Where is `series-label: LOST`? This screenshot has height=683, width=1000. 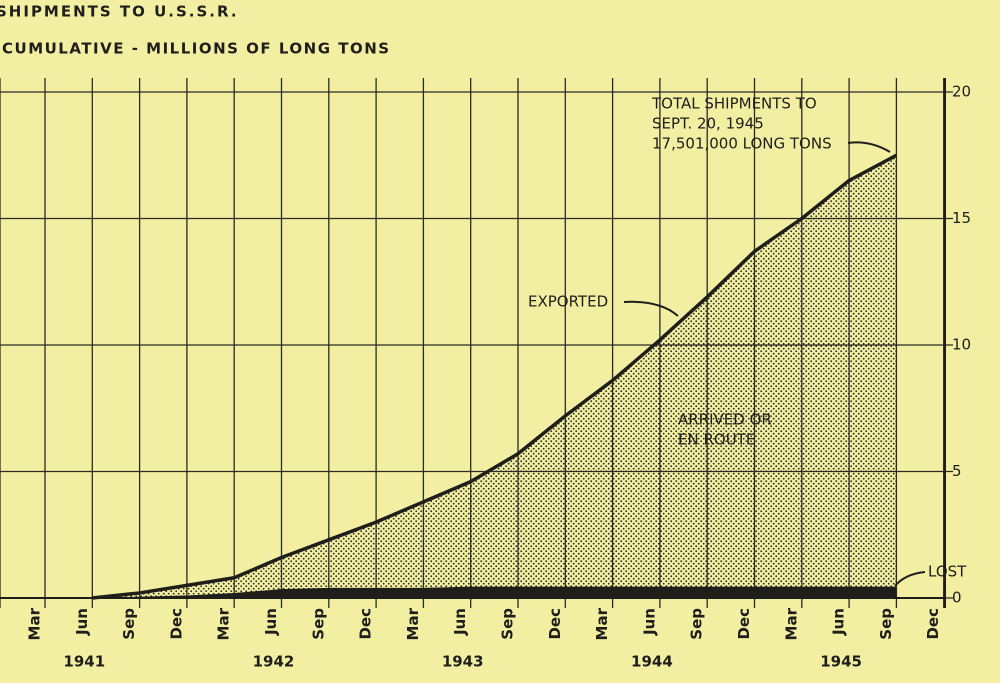
series-label: LOST is located at coordinates (947, 572).